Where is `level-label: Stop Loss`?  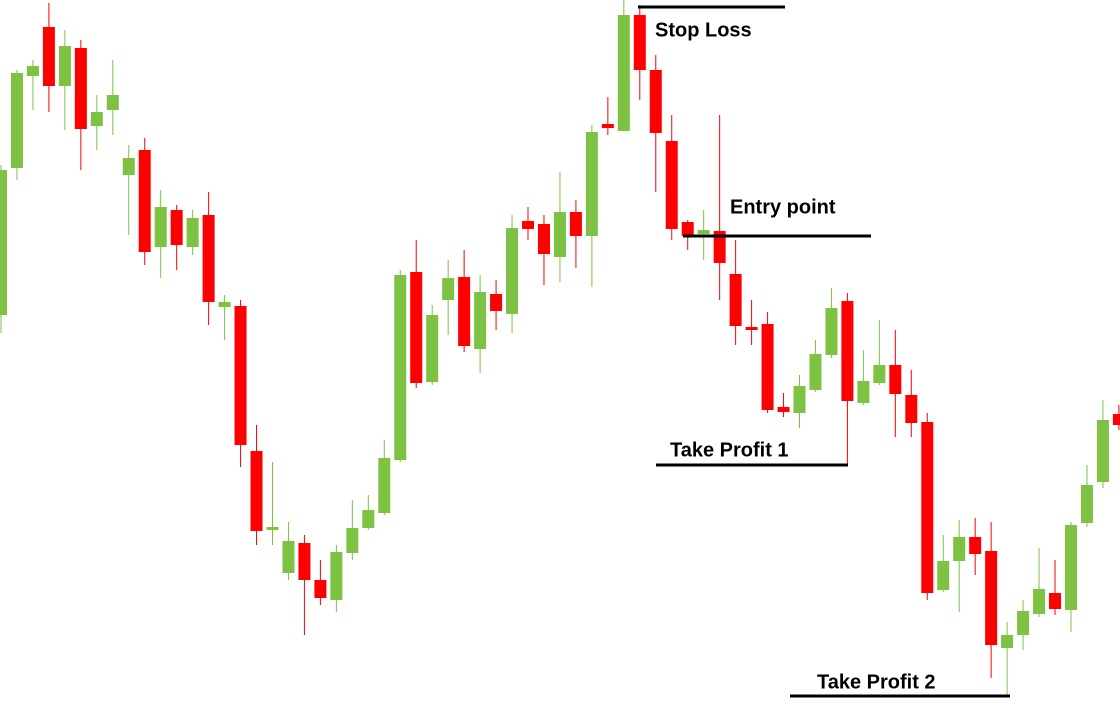 level-label: Stop Loss is located at coordinates (703, 30).